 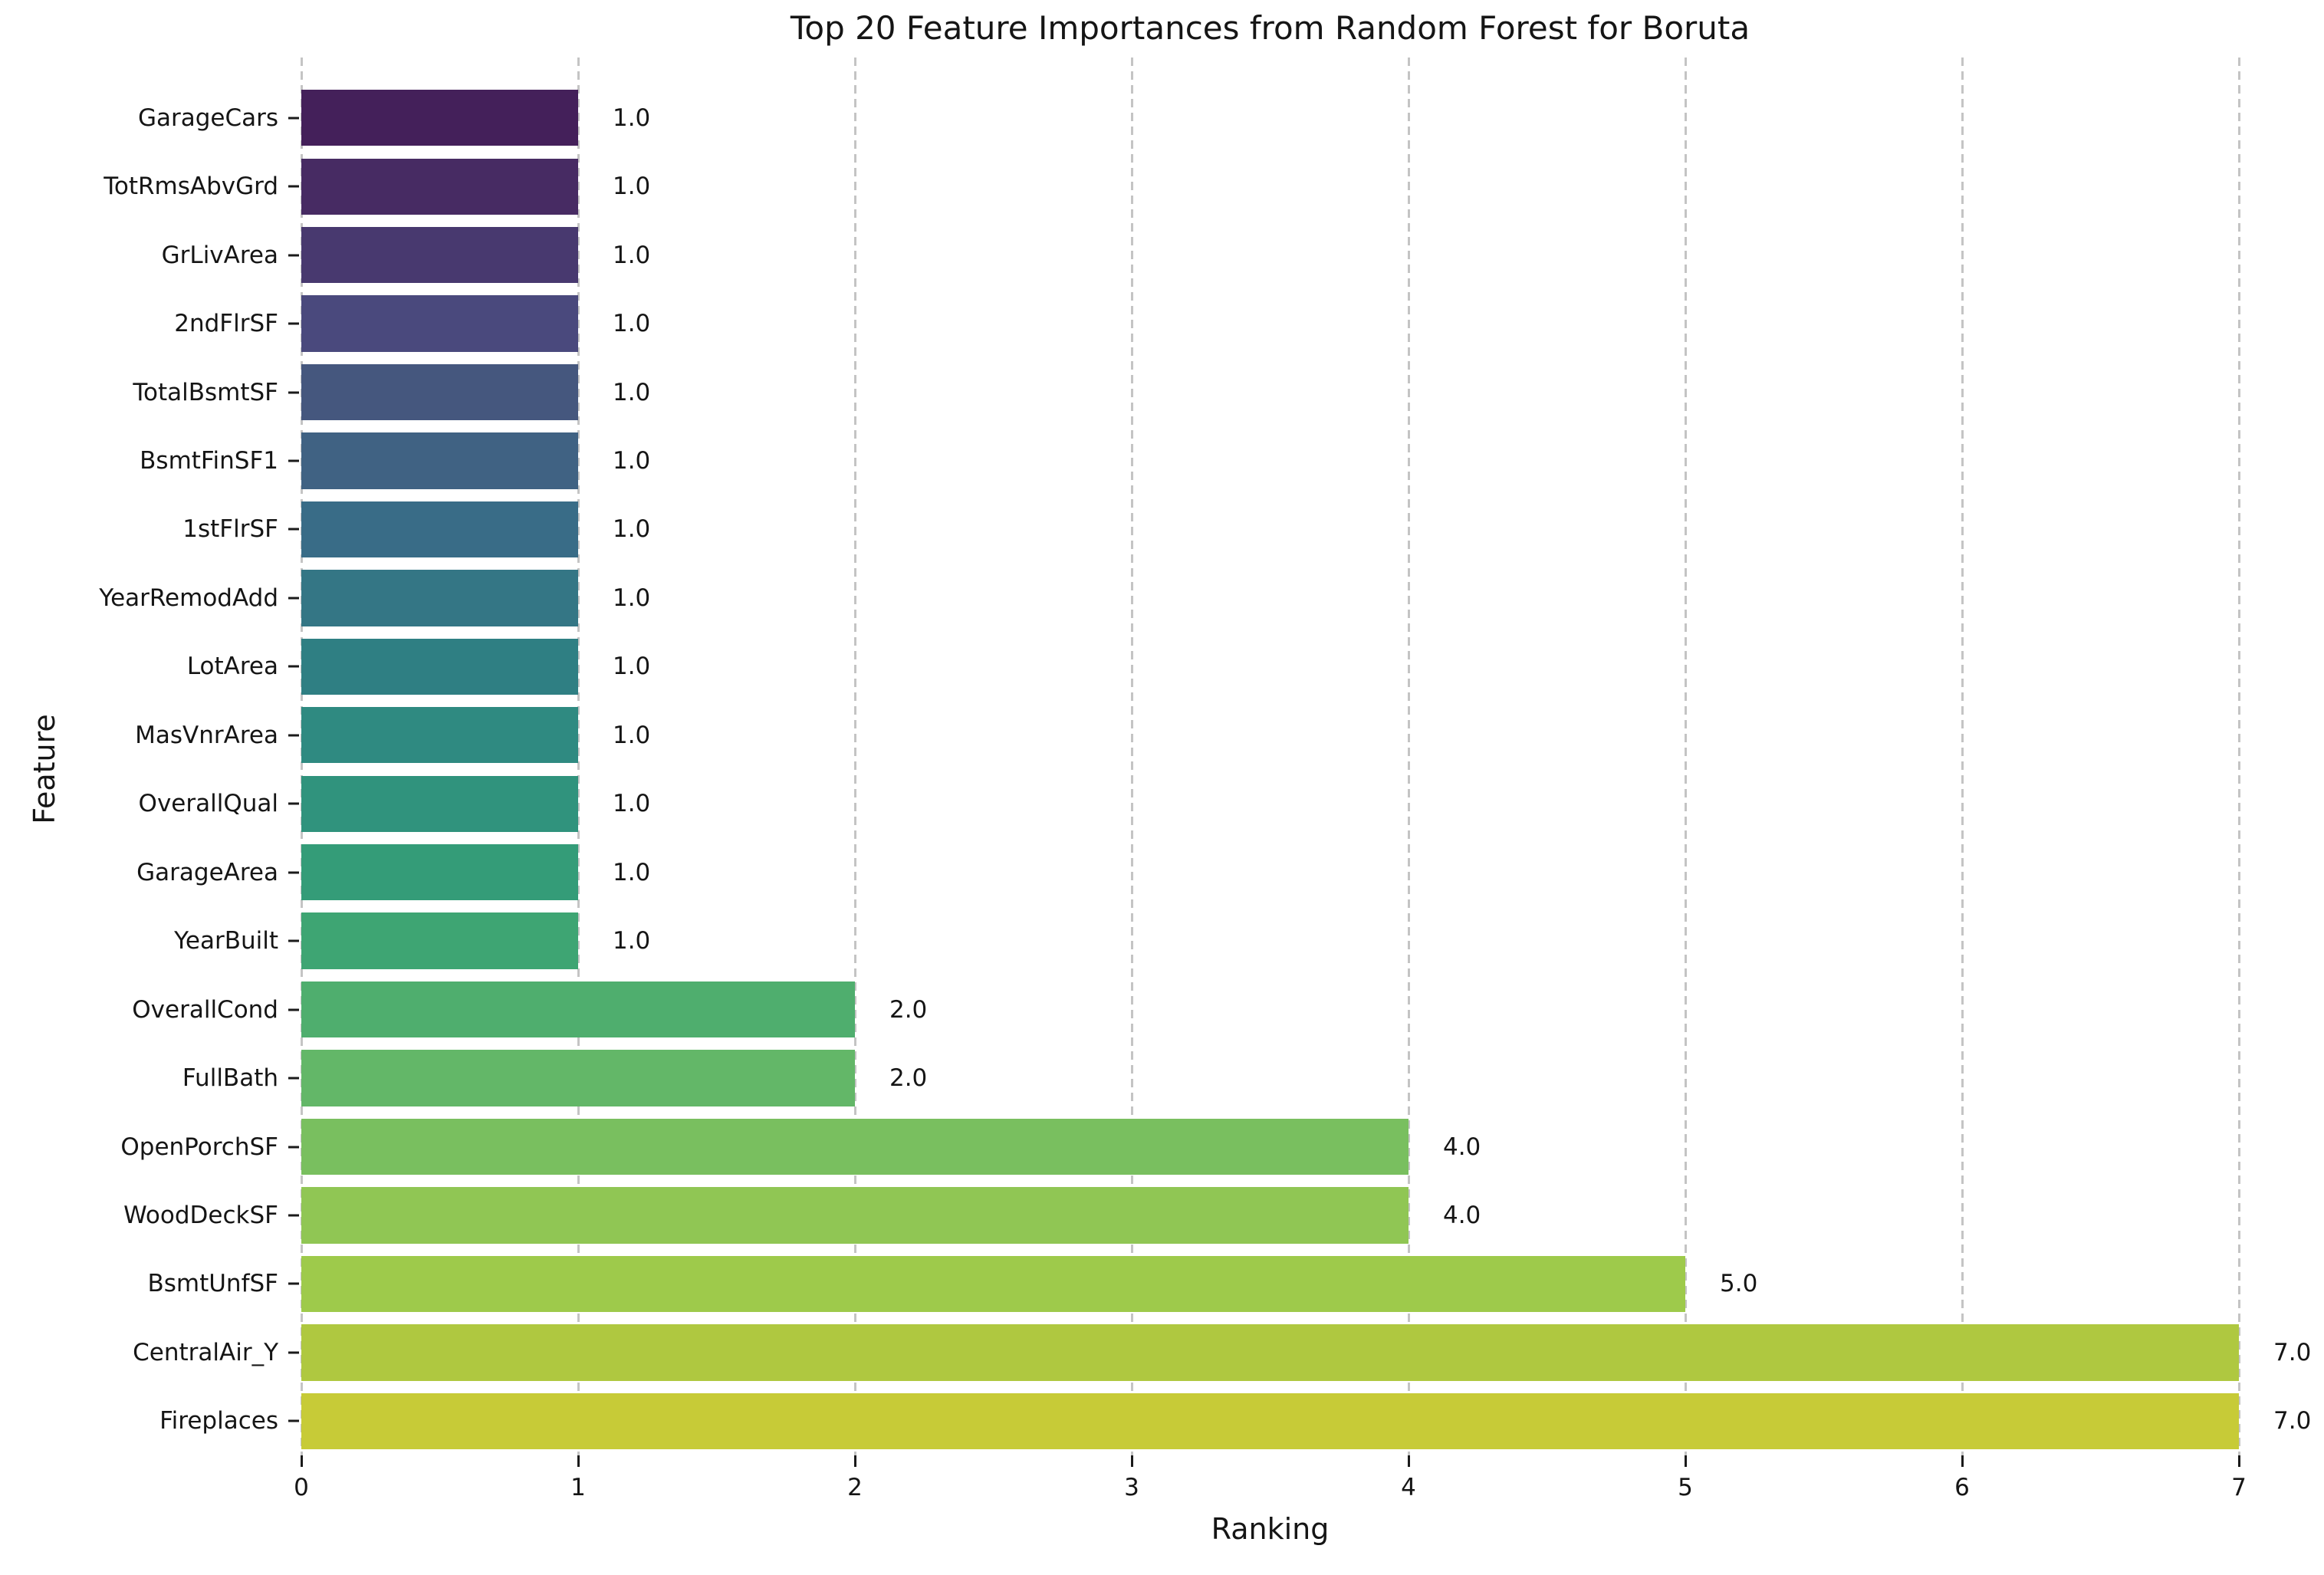 I want to click on bar-row: 1stFlrSF 1.0, so click(x=1210, y=529).